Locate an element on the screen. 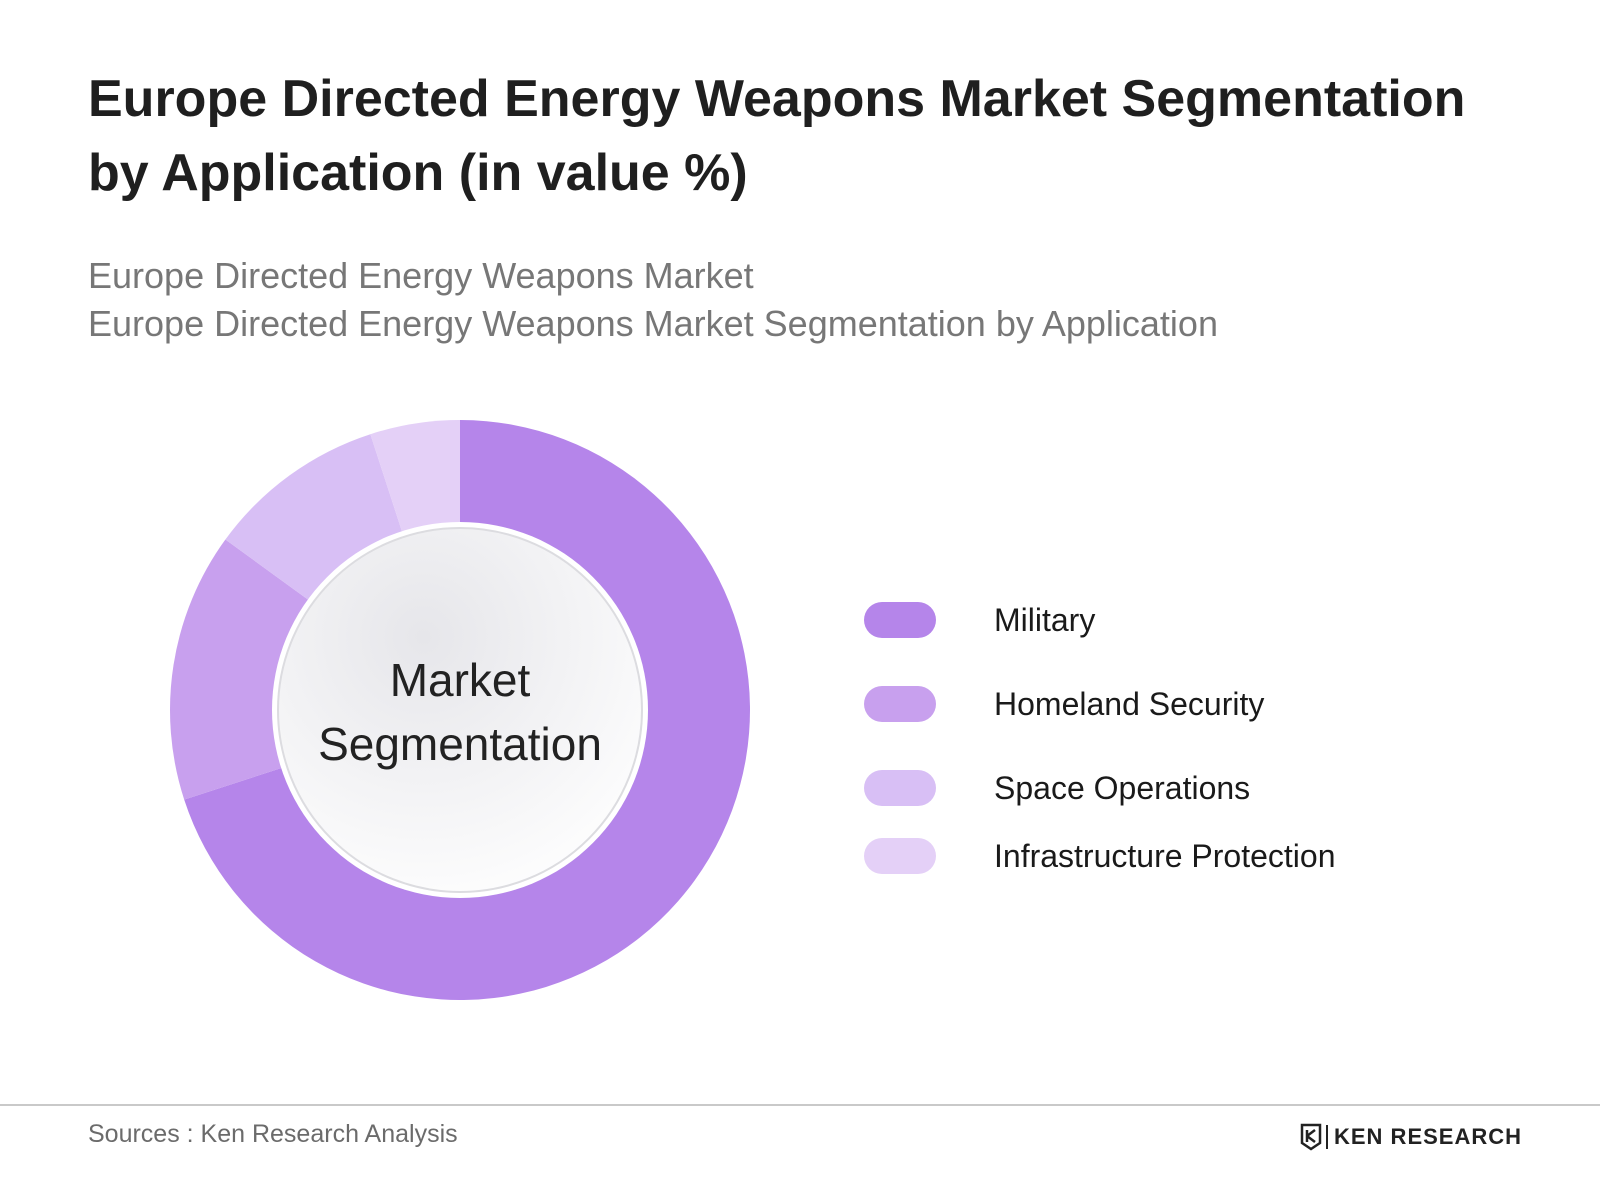 This screenshot has width=1600, height=1200. legend-label: Space Operations is located at coordinates (1122, 788).